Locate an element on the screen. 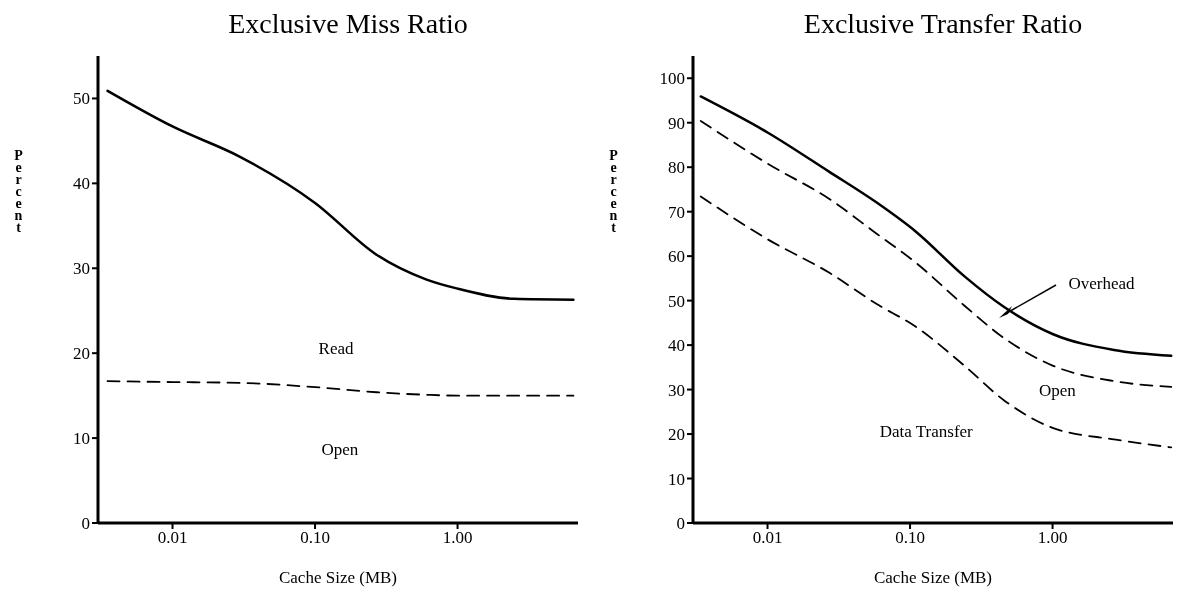  annotation: Data Transfer is located at coordinates (926, 432).